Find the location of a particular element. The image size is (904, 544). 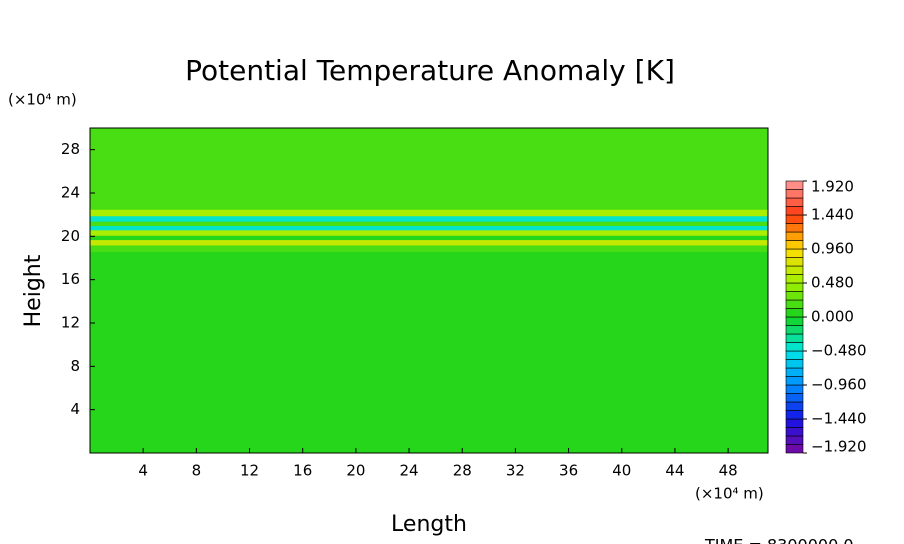

chart-title: Potential Temperature Anomaly [K] is located at coordinates (430, 70).